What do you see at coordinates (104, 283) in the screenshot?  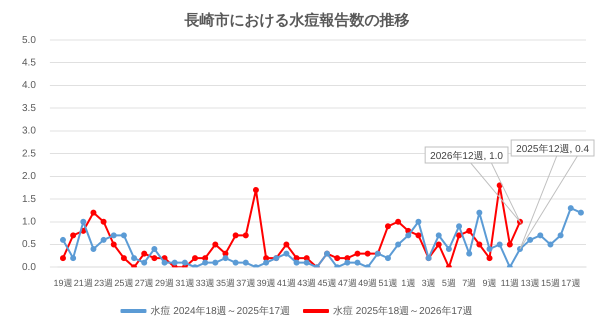 I see `x-tick-label: 23週` at bounding box center [104, 283].